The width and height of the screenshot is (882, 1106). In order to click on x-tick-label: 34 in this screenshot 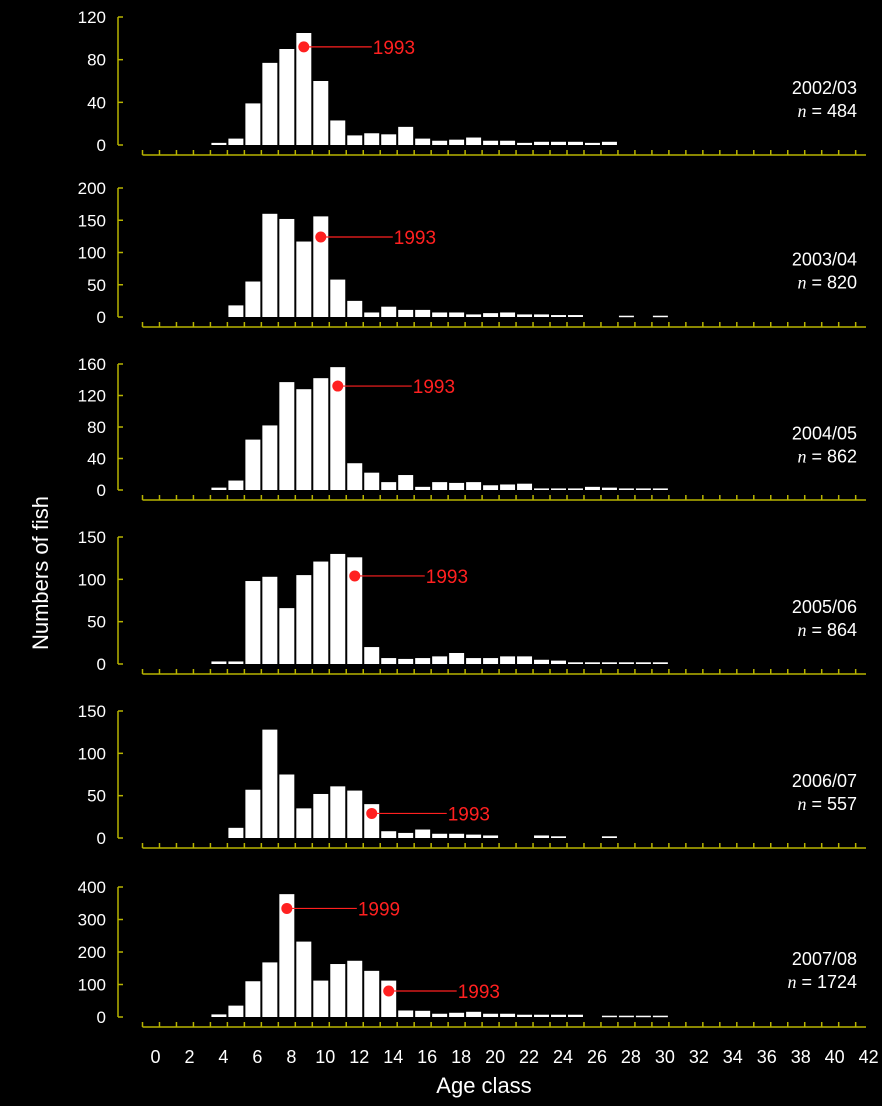, I will do `click(733, 1057)`.